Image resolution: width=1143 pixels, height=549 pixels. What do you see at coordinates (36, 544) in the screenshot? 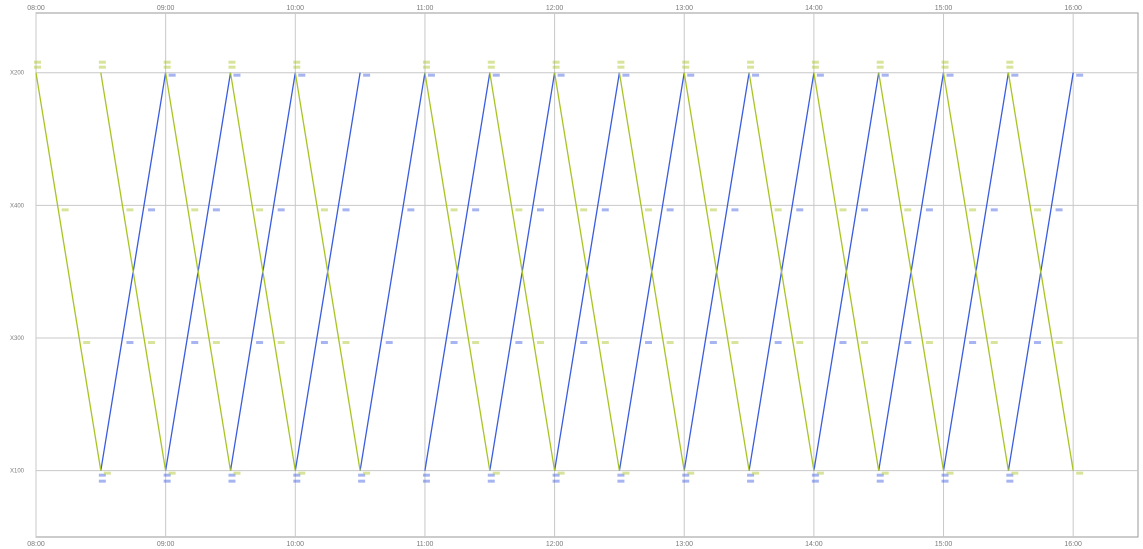
I see `x-tick-label-bottom: 08:00` at bounding box center [36, 544].